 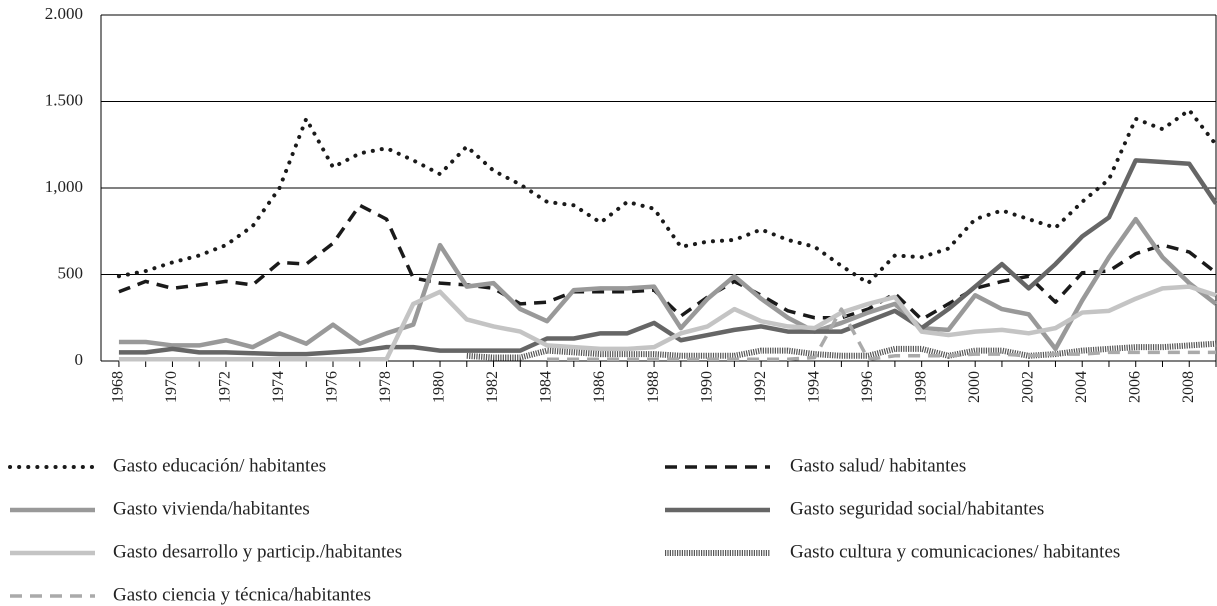 What do you see at coordinates (760, 387) in the screenshot?
I see `x-tick-label: 1992` at bounding box center [760, 387].